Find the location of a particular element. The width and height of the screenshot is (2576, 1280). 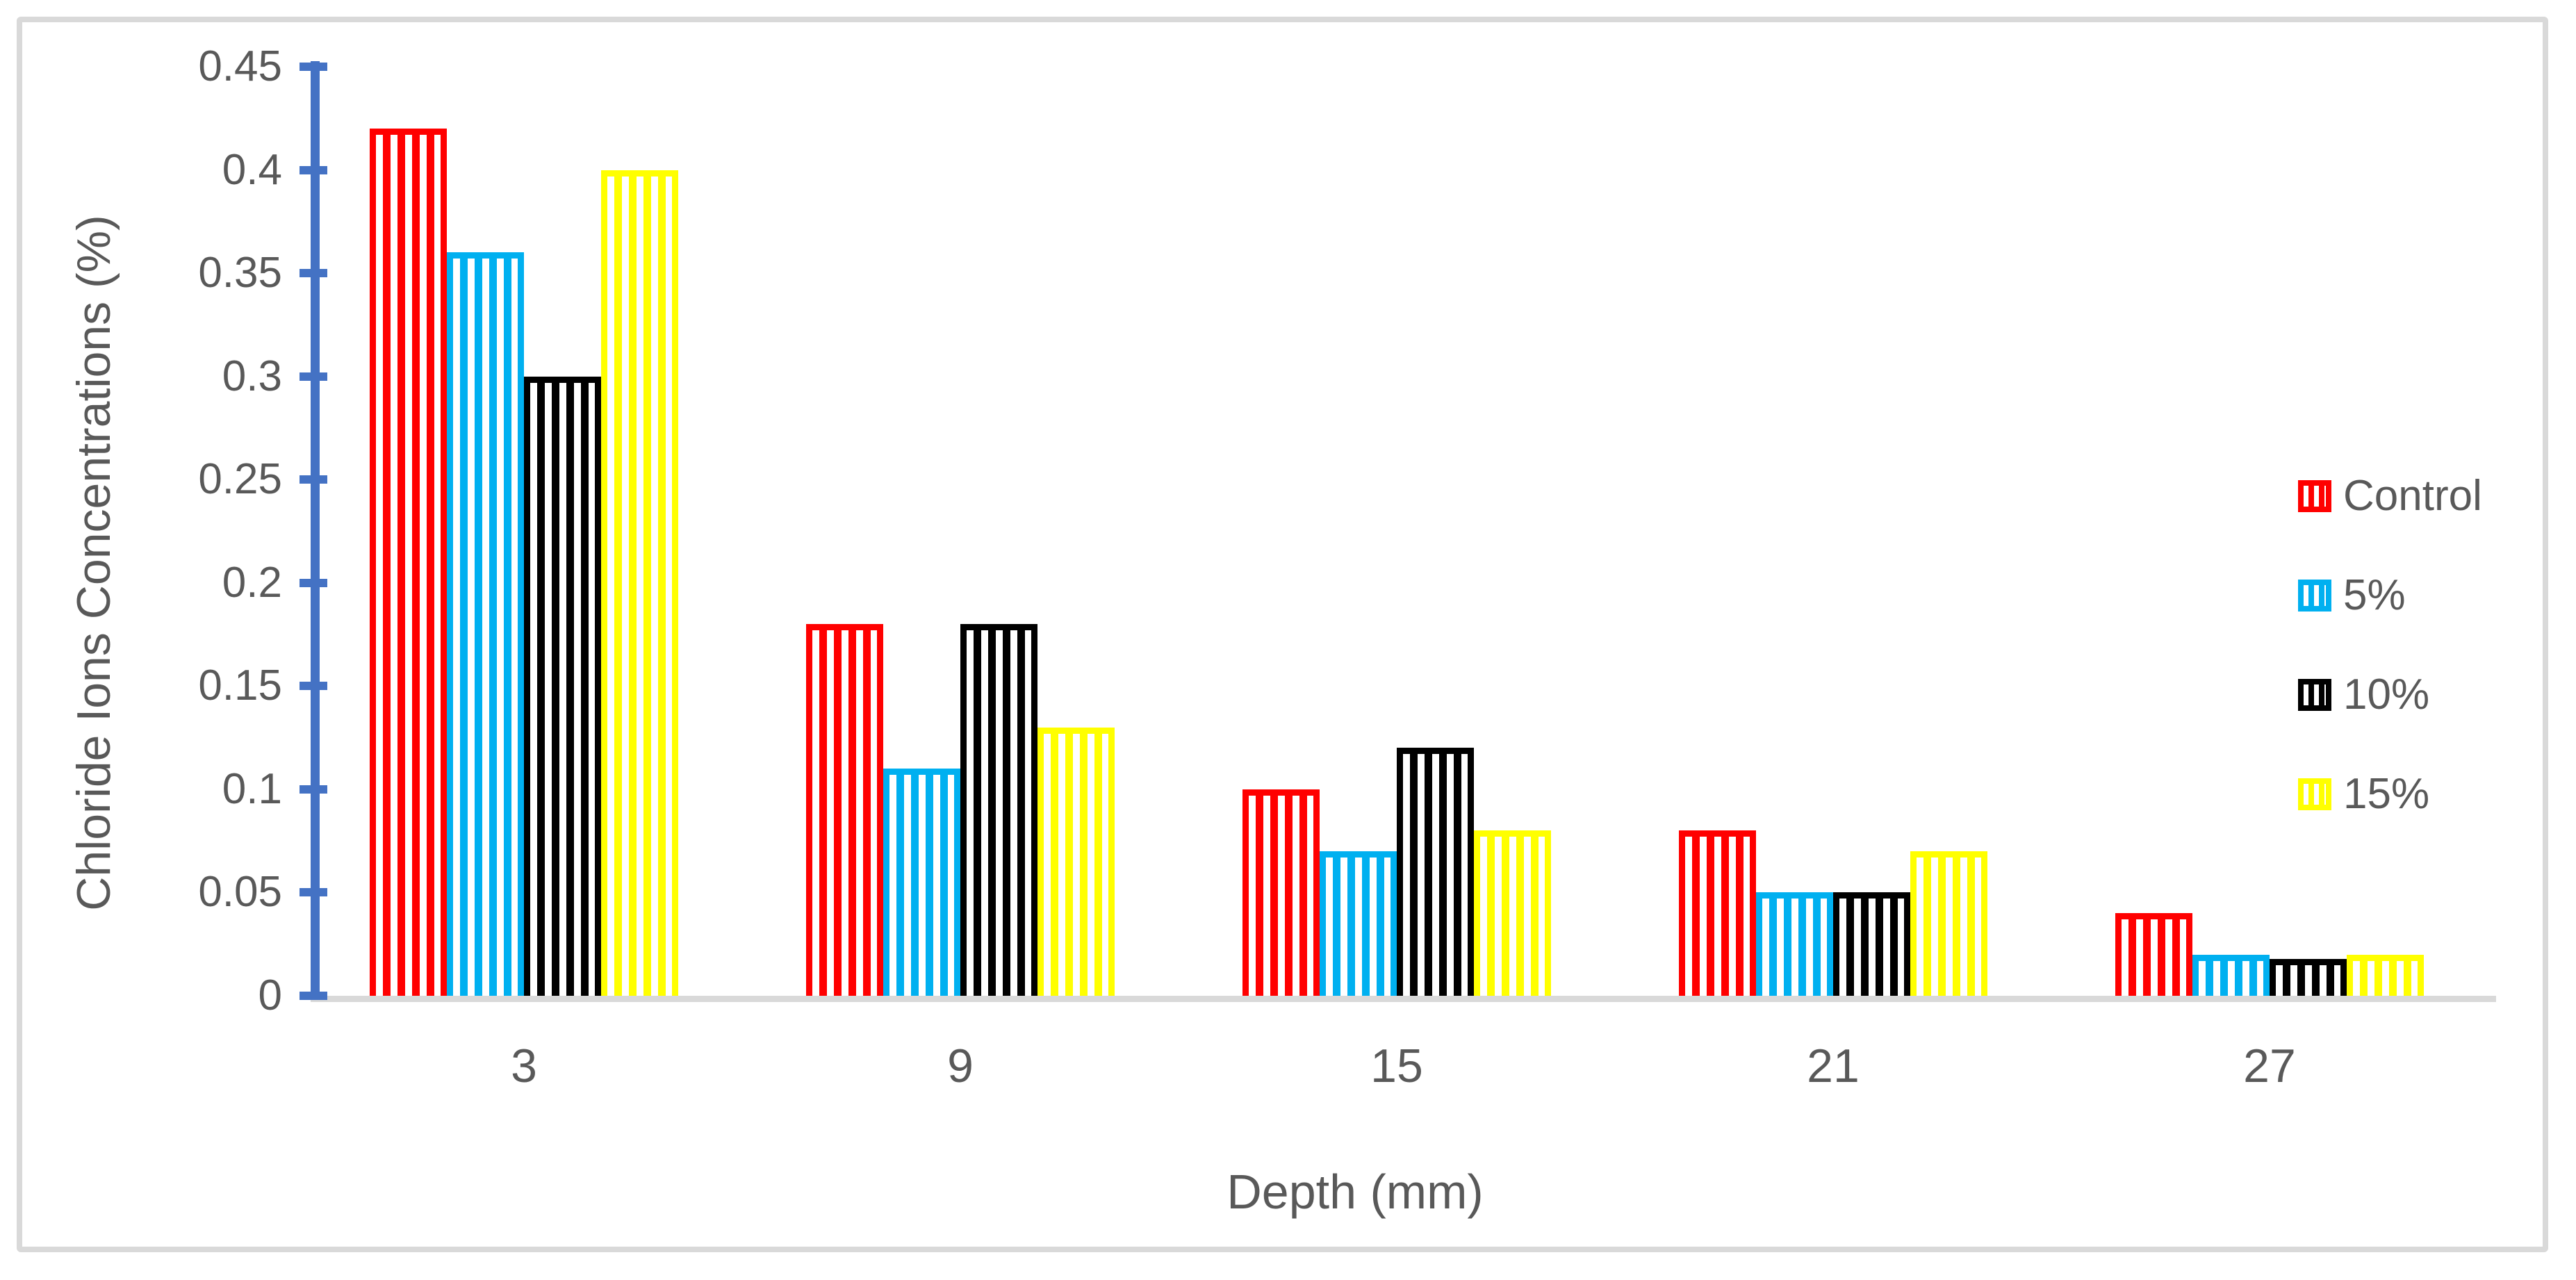

y-tick-label: 0.4 is located at coordinates (252, 170).